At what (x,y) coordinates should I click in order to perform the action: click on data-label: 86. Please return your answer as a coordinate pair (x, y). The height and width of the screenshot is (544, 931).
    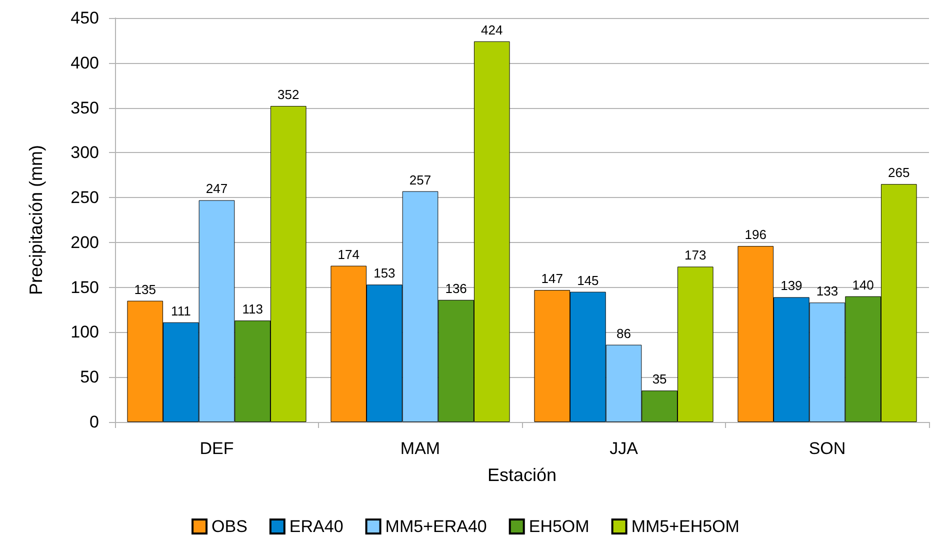
    Looking at the image, I should click on (623, 333).